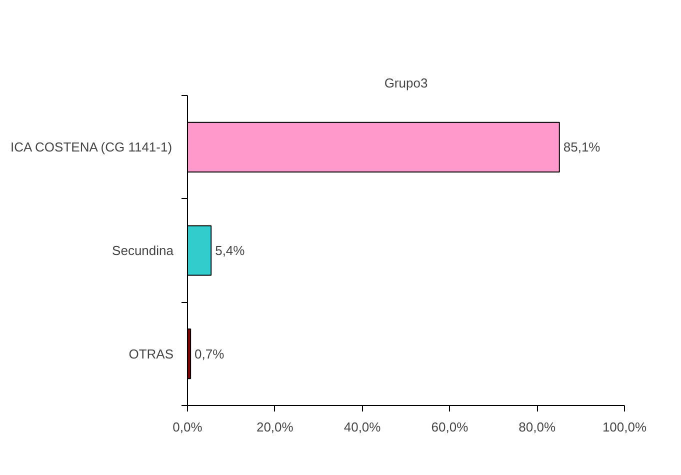  I want to click on chart-title: Grupo3, so click(406, 83).